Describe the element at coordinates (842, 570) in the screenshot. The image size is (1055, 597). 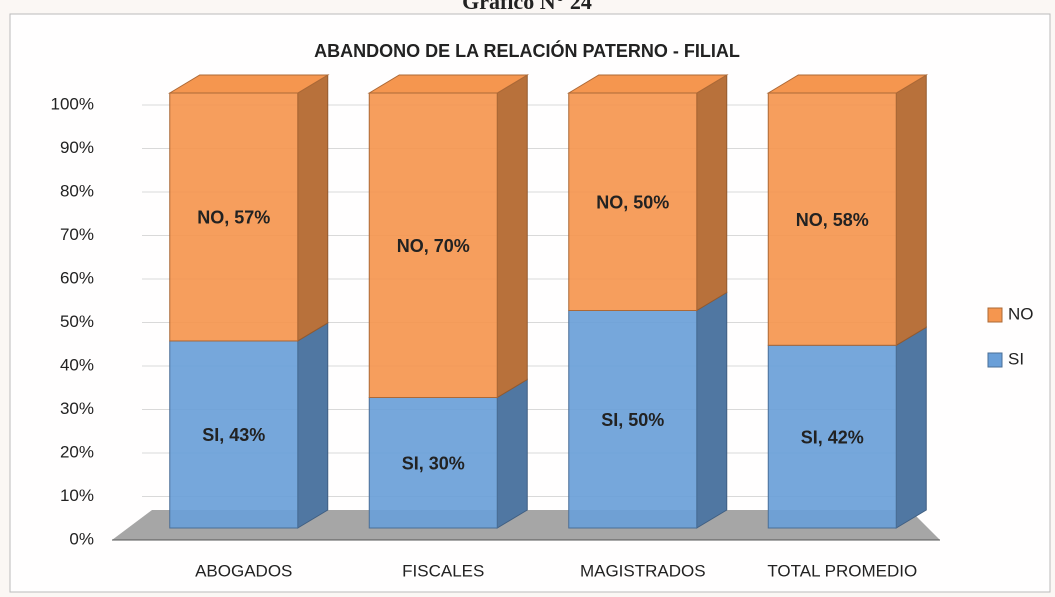
I see `x-tick-label: TOTAL PROMEDIO` at that location.